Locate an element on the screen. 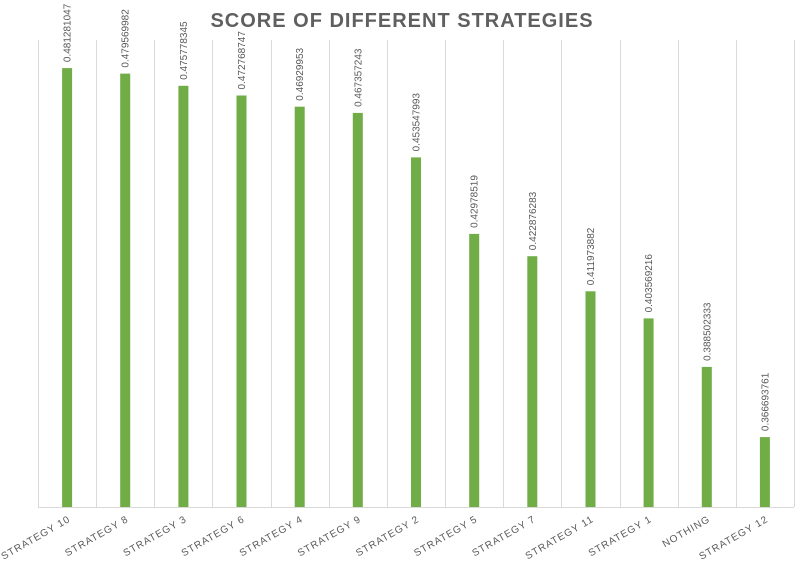 The height and width of the screenshot is (587, 802). data-label: 0.388502333 is located at coordinates (707, 331).